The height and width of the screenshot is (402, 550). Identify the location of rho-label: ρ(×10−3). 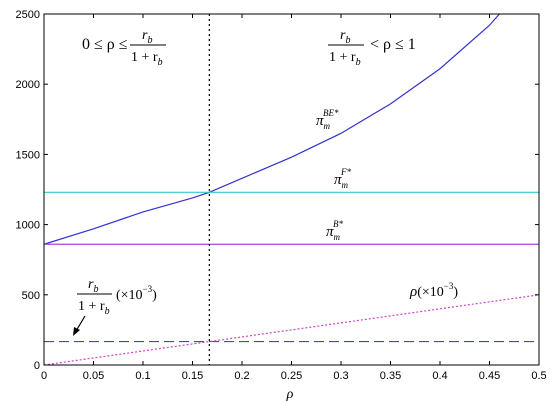
(433, 290).